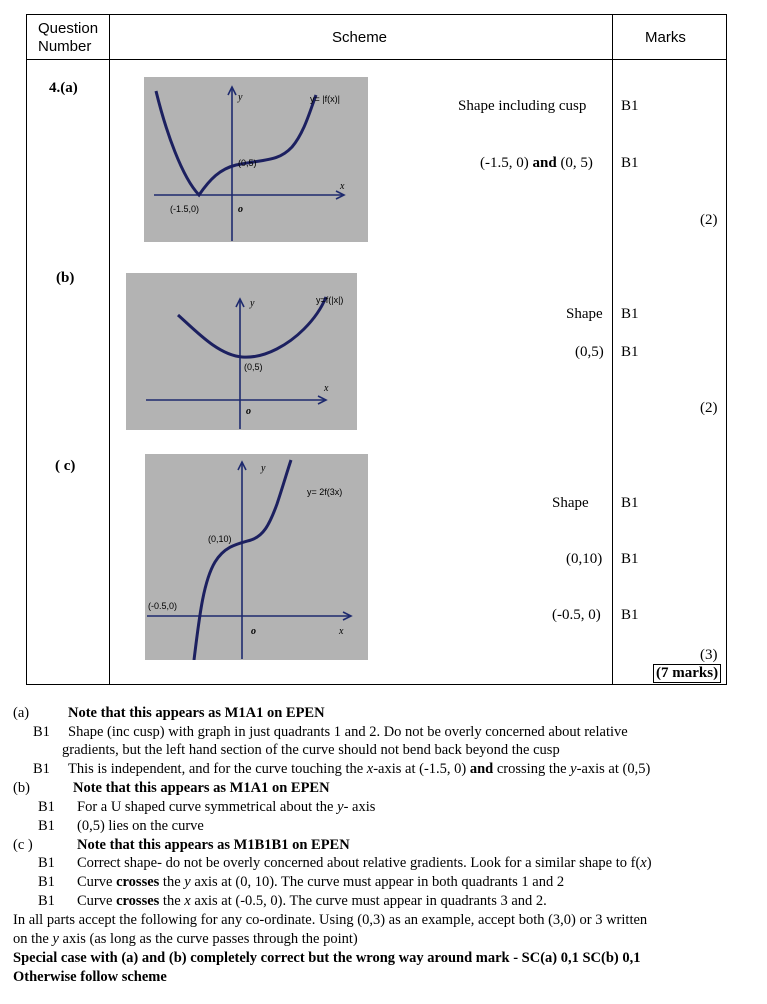 Image resolution: width=767 pixels, height=1004 pixels. Describe the element at coordinates (253, 367) in the screenshot. I see `graph-b-point-05: (0,5)` at that location.